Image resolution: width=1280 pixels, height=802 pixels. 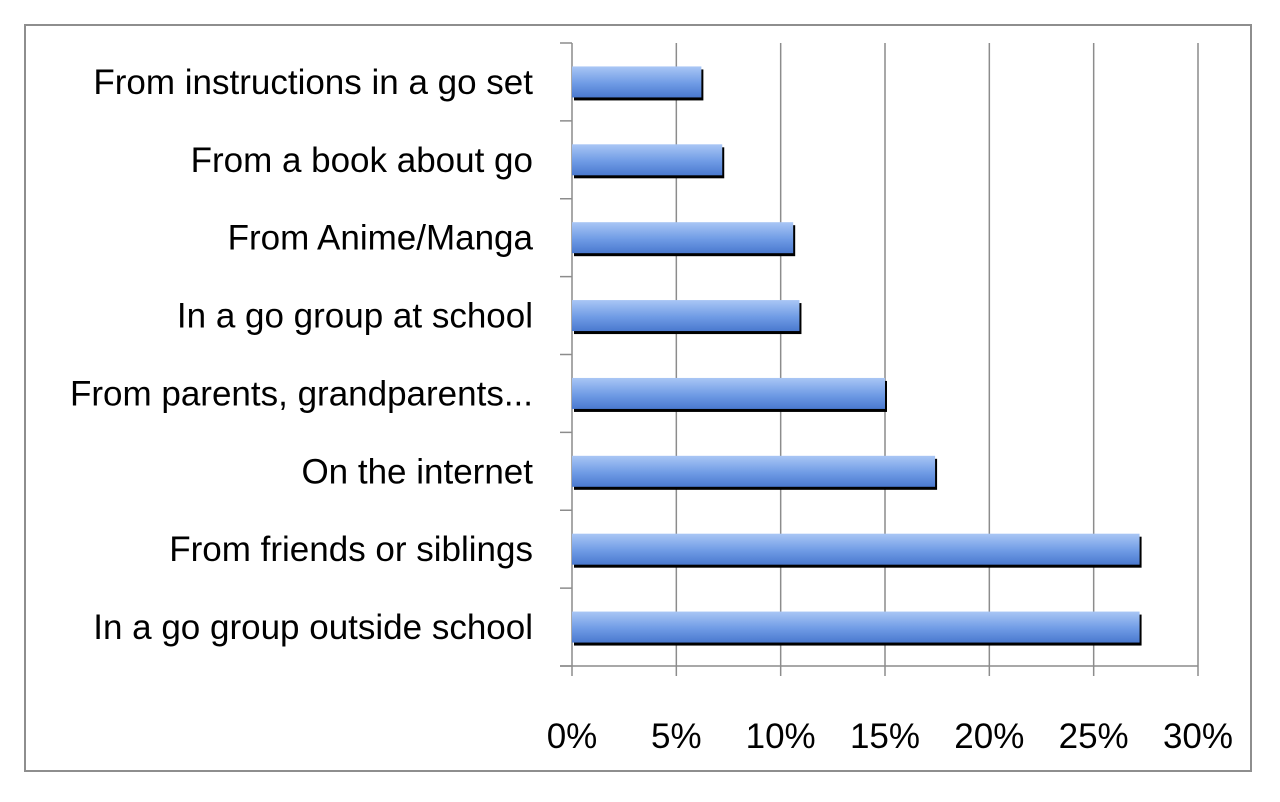 What do you see at coordinates (885, 736) in the screenshot?
I see `x-tick-label: 15%` at bounding box center [885, 736].